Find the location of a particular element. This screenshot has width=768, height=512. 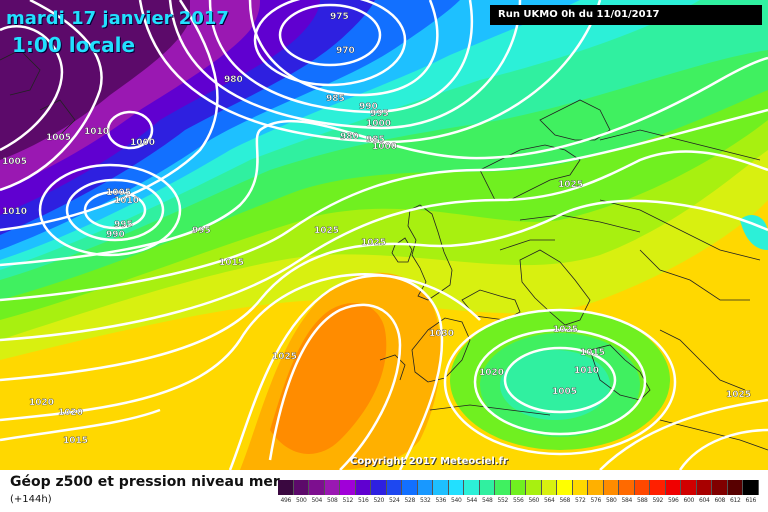

legend-label: 564 is located at coordinates (549, 500).